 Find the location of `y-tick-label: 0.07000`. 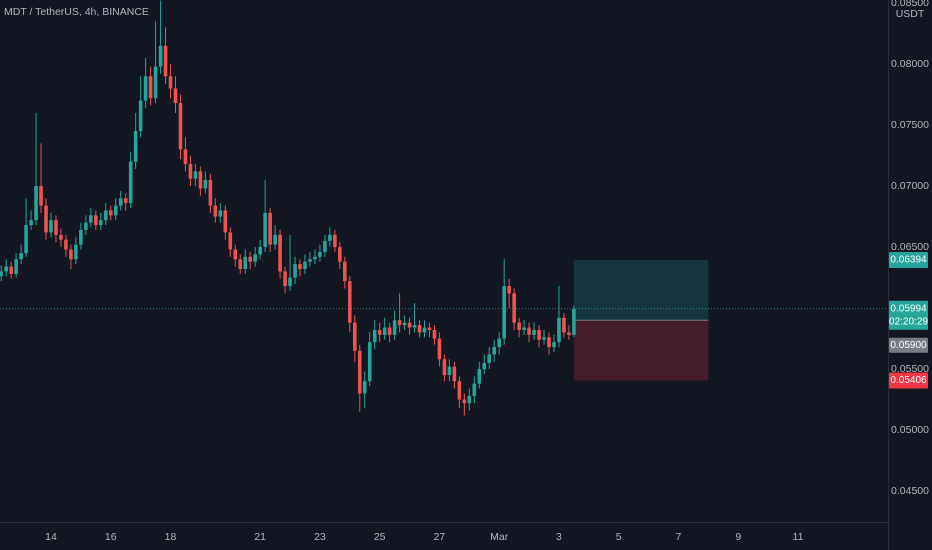

y-tick-label: 0.07000 is located at coordinates (910, 186).